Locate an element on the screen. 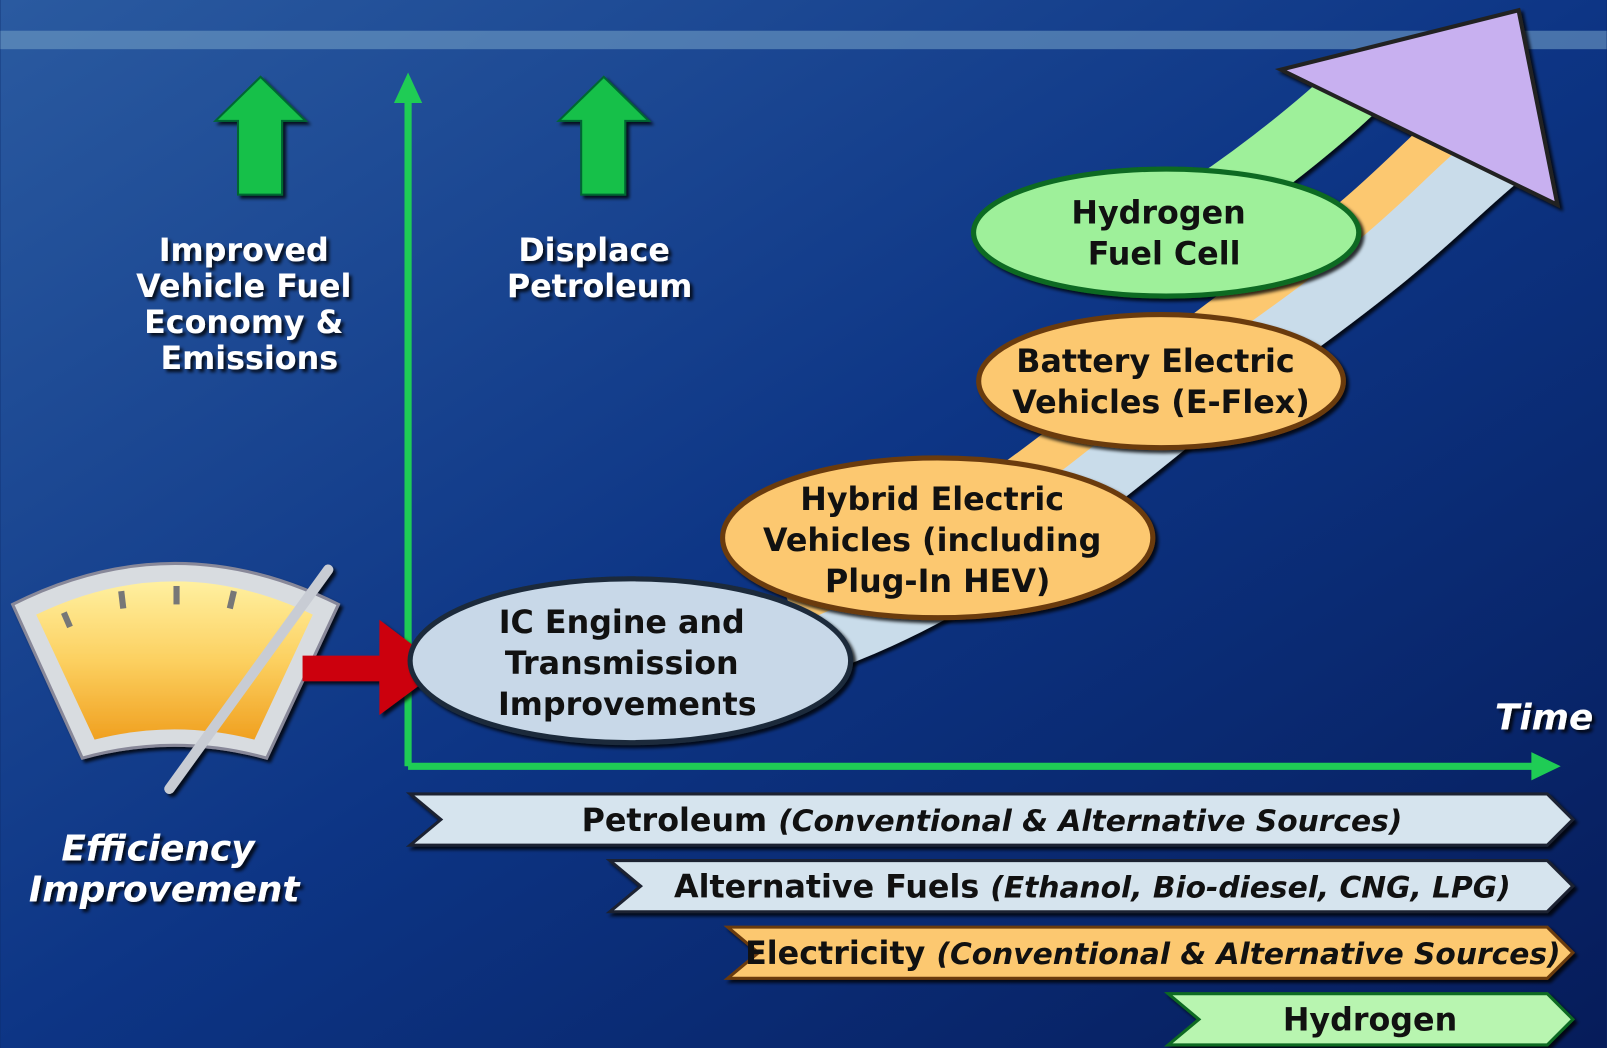 This screenshot has height=1048, width=1607. energy-name: Petroleum is located at coordinates (675, 821).